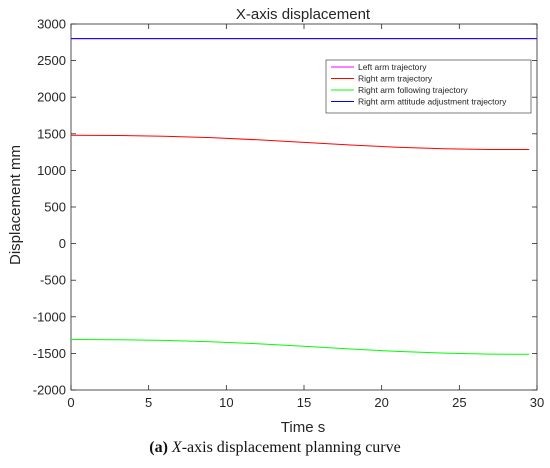 The height and width of the screenshot is (468, 550). What do you see at coordinates (537, 402) in the screenshot?
I see `x-tick-label: 30` at bounding box center [537, 402].